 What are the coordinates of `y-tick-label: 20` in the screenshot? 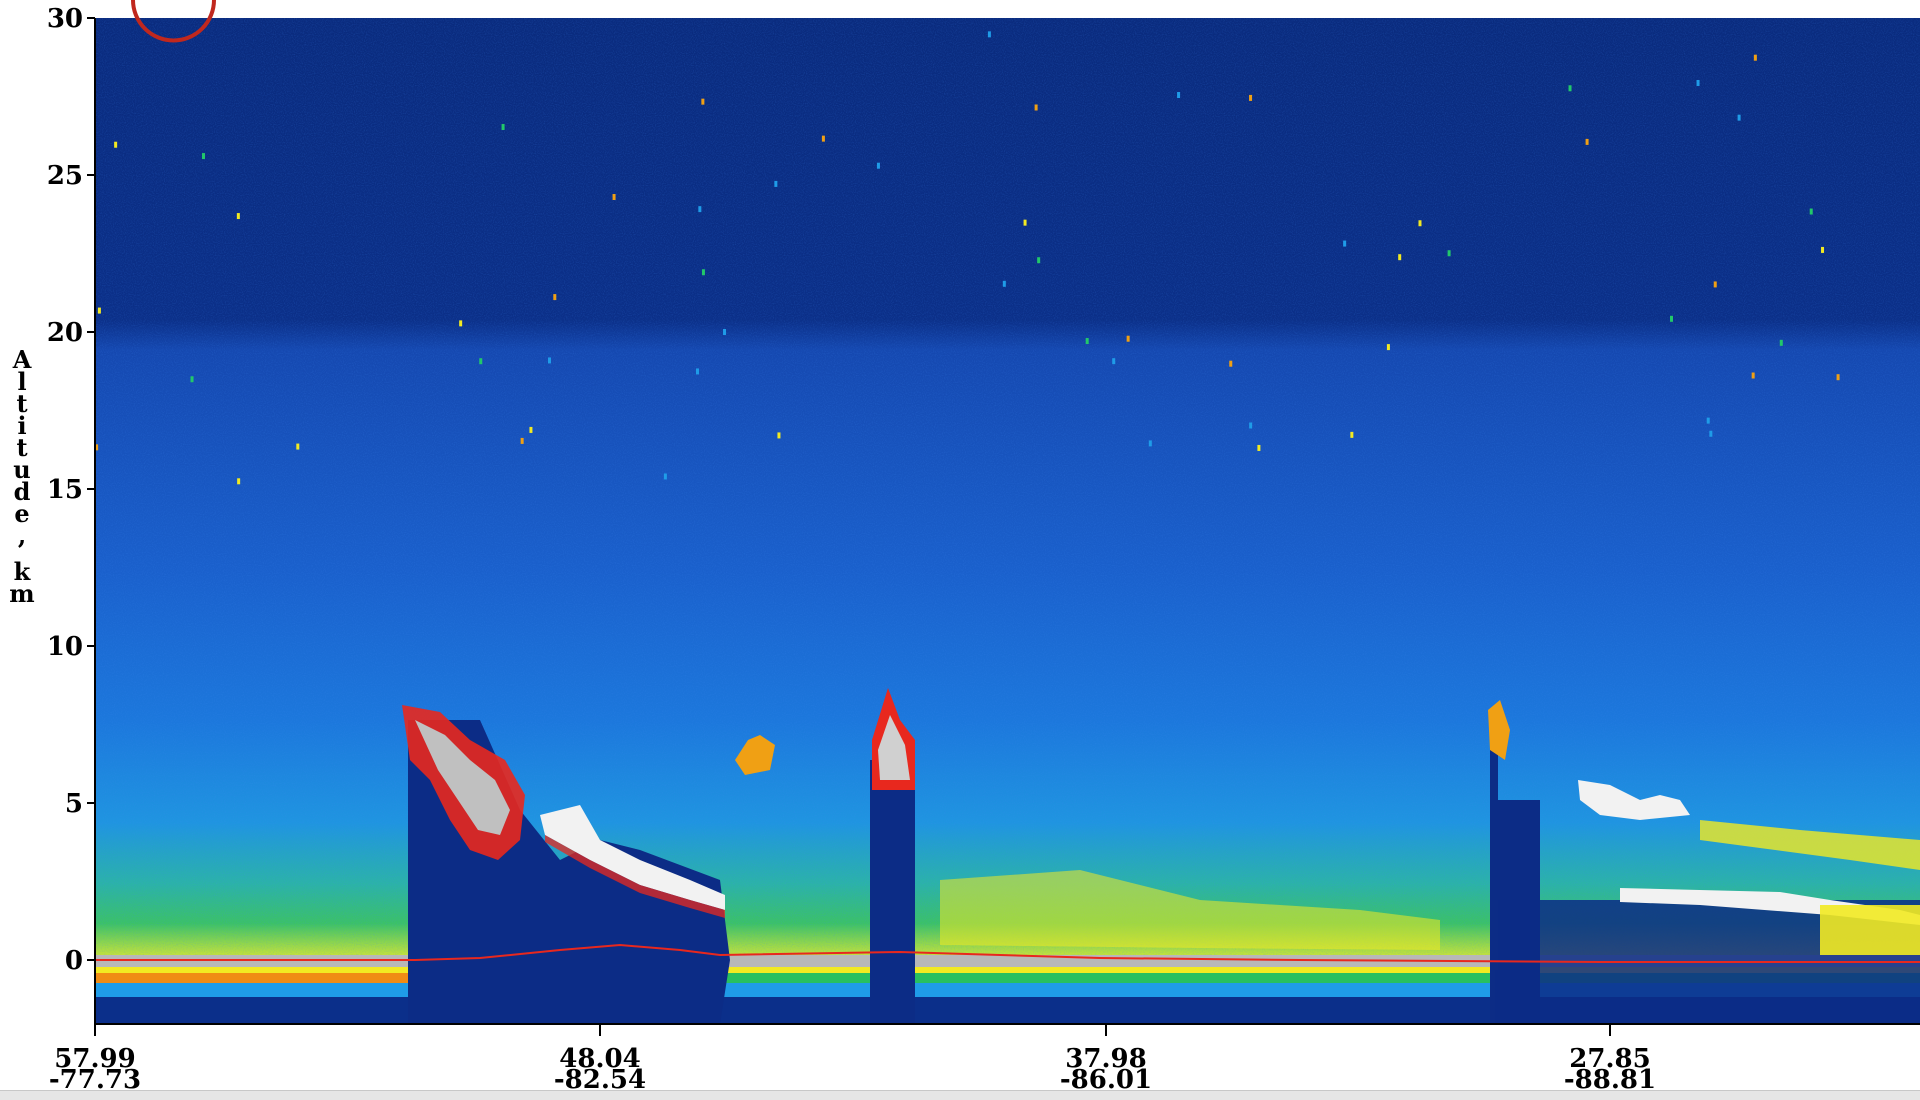 It's located at (65, 333).